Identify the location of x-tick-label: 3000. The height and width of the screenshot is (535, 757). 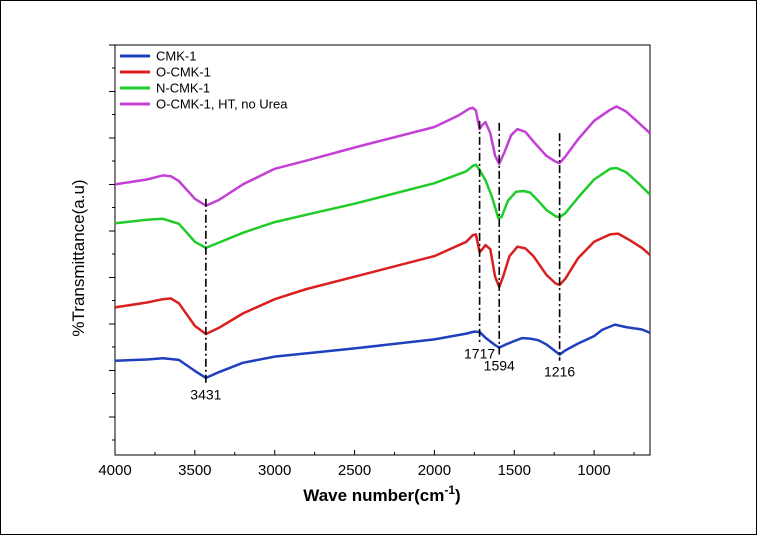
(274, 470).